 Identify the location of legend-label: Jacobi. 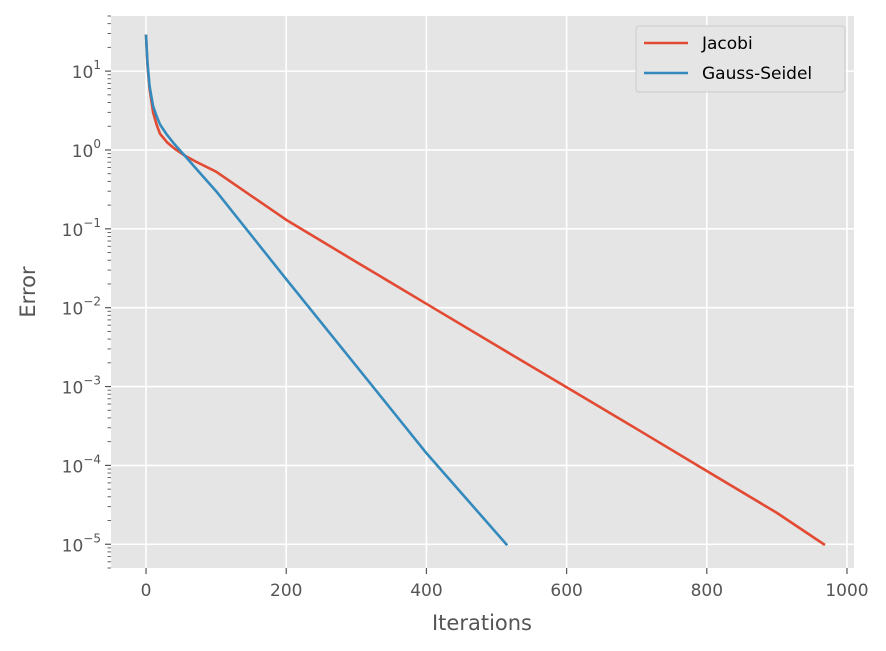
(727, 44).